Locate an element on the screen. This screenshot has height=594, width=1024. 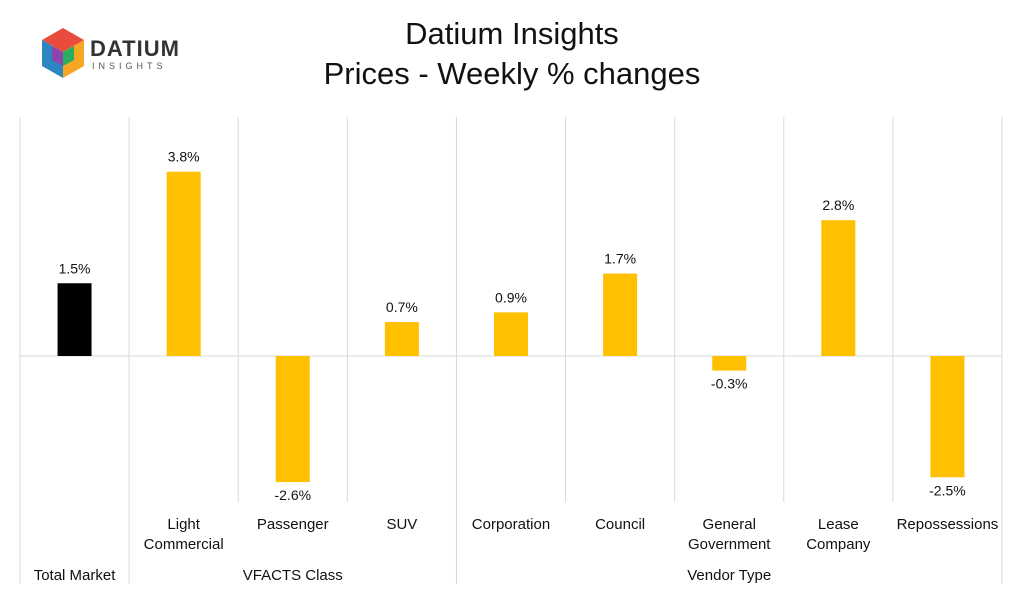
data-label: -2.5% is located at coordinates (947, 490).